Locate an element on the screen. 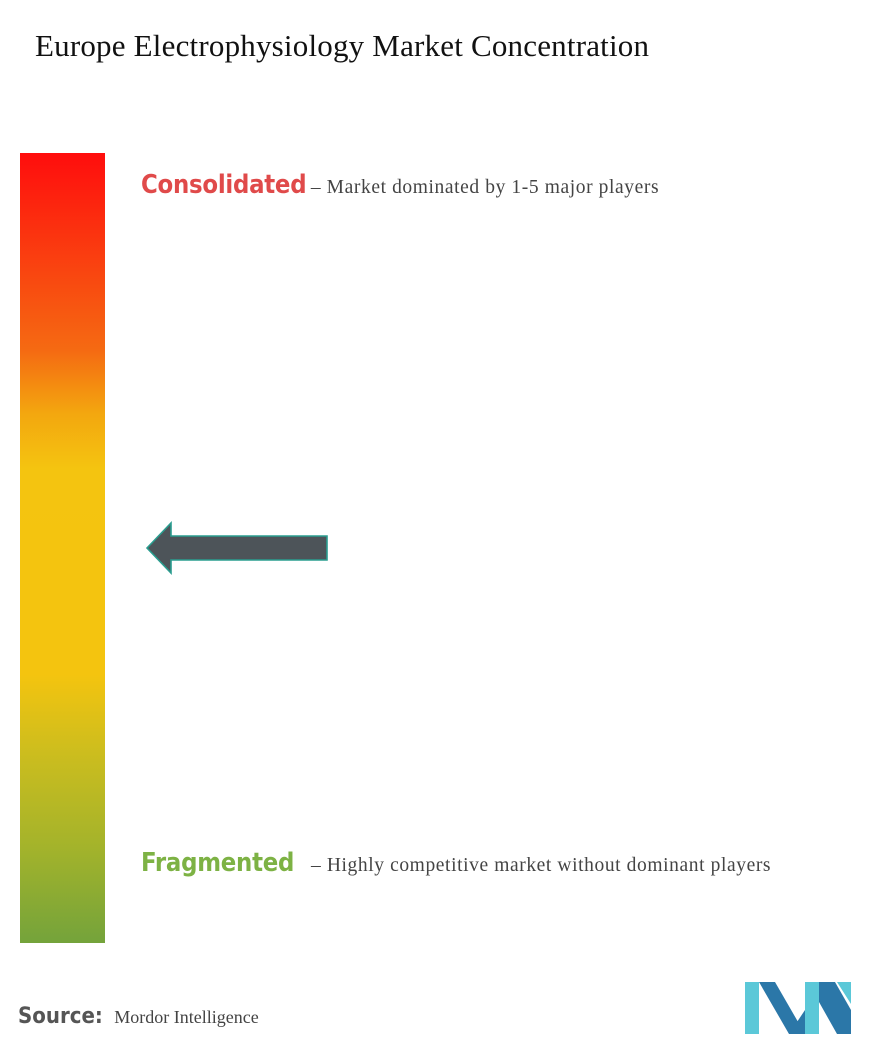 The height and width of the screenshot is (1056, 885). consolidated-label: Consolidated is located at coordinates (224, 185).